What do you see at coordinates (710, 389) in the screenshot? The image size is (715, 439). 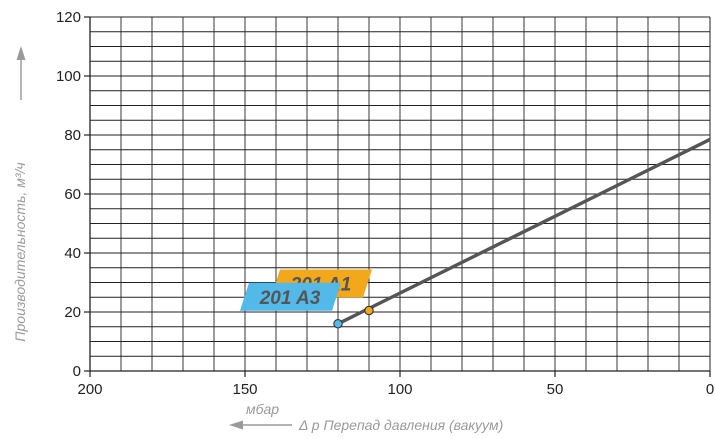 I see `x-tick-label: 0` at bounding box center [710, 389].